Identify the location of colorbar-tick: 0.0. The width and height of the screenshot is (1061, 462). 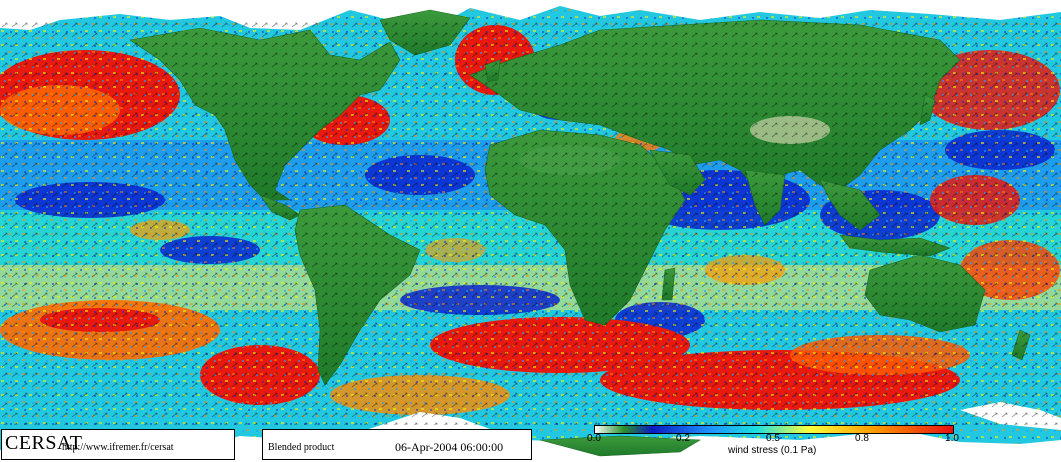
(594, 438).